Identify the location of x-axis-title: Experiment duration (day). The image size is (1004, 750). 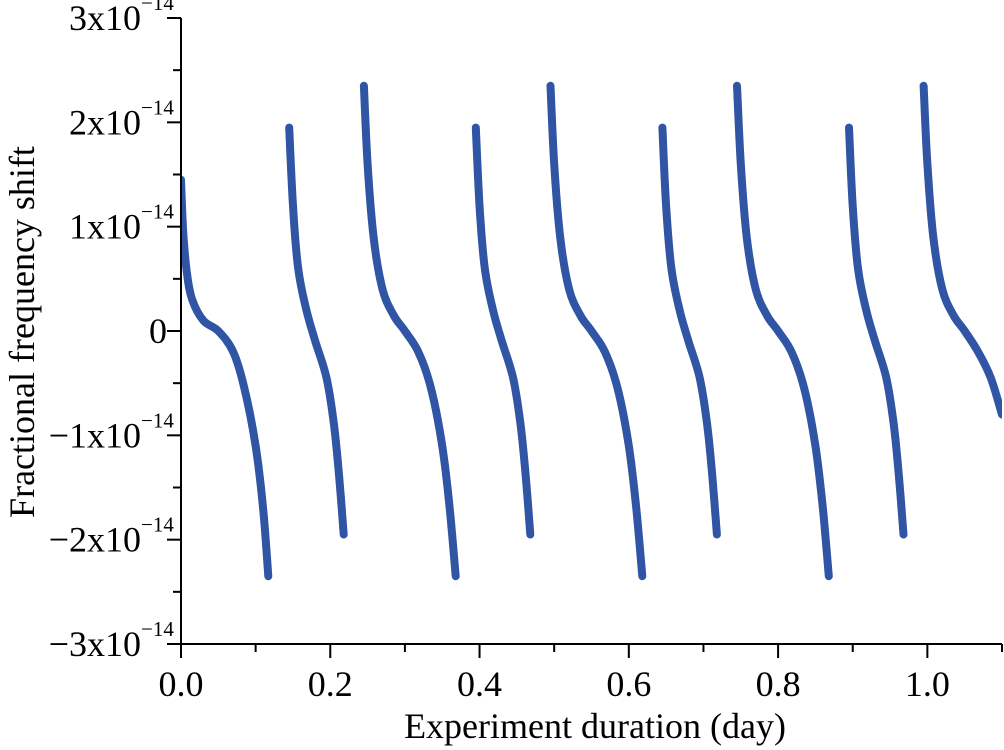
(595, 726).